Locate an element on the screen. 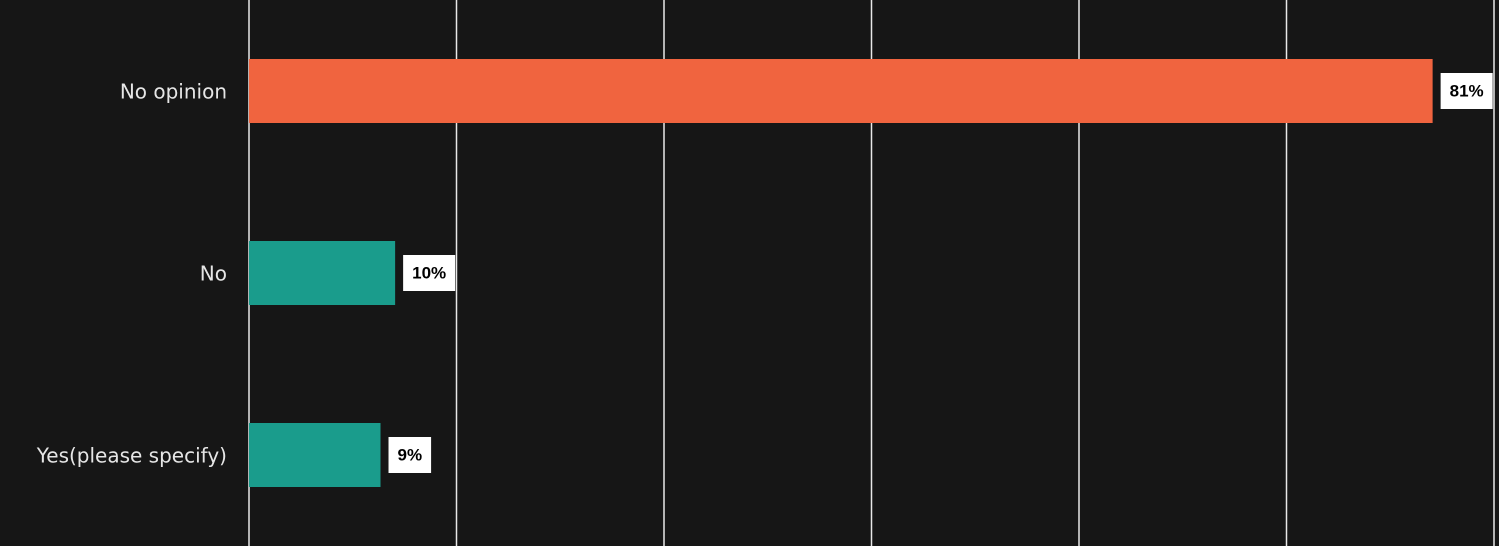 The width and height of the screenshot is (1499, 546). value-label: 9% is located at coordinates (410, 454).